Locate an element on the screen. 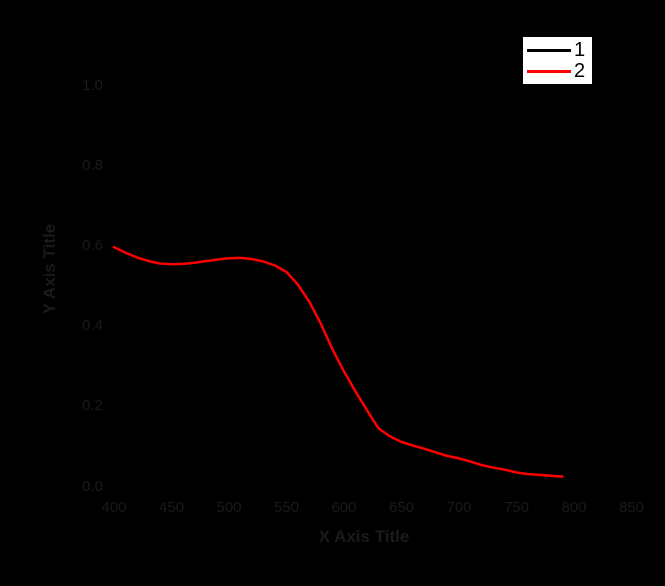  x-tick-label-800: 800 is located at coordinates (574, 507).